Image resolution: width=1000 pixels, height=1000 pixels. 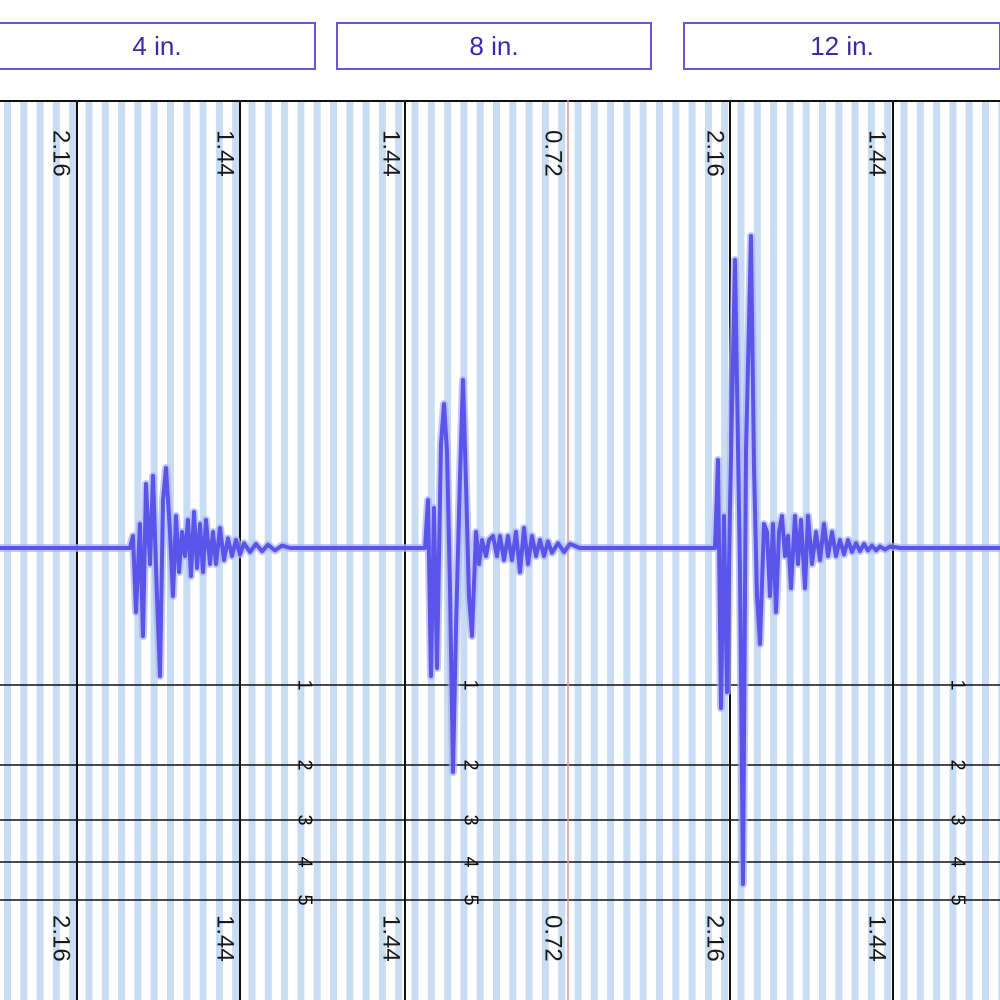 What do you see at coordinates (469, 153) in the screenshot?
I see `top-tick-labels: 2.16 1.44 1.44 0.72 2.16 1.44` at bounding box center [469, 153].